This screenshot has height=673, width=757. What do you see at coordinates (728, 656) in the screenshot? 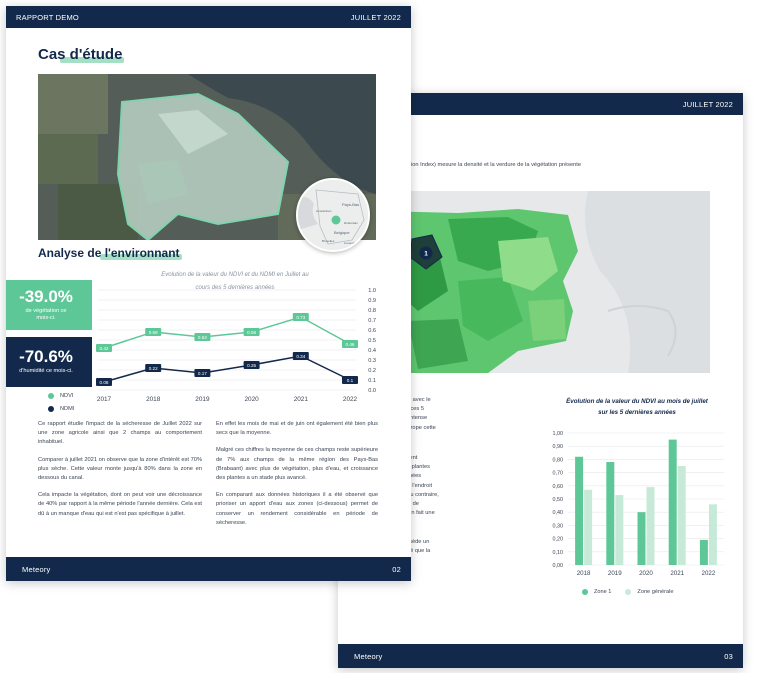
I see `page-number: 03` at bounding box center [728, 656].